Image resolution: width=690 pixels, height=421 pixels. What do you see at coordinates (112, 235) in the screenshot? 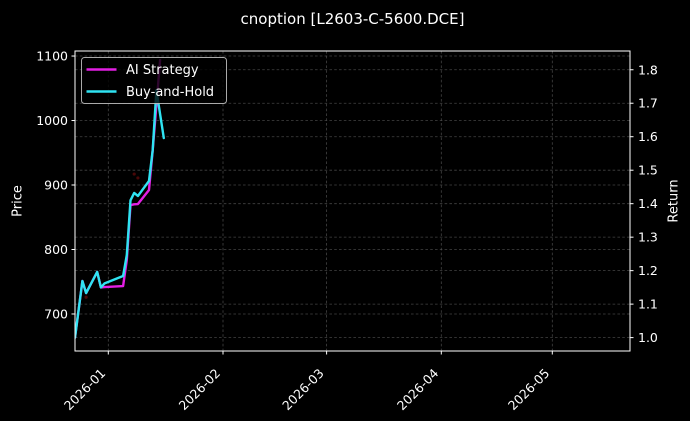
I see `signal-markers` at bounding box center [112, 235].